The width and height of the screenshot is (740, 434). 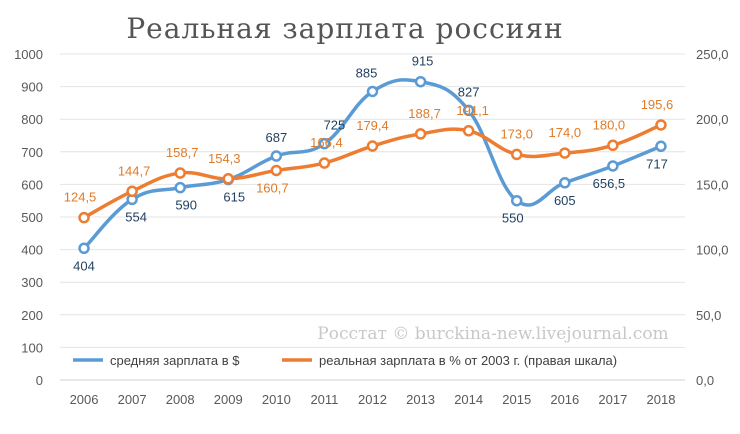 I want to click on right-tick-label: 250,0, so click(x=712, y=54).